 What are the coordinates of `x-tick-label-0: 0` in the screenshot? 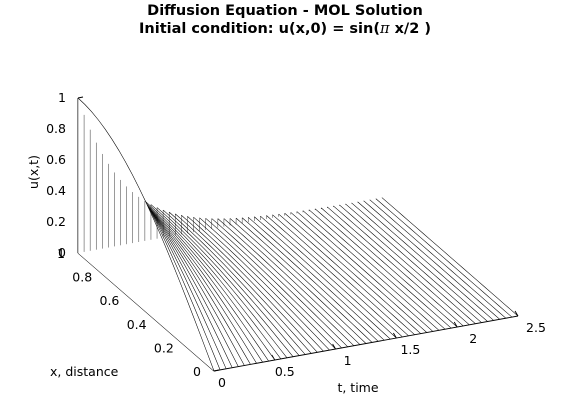 It's located at (197, 371).